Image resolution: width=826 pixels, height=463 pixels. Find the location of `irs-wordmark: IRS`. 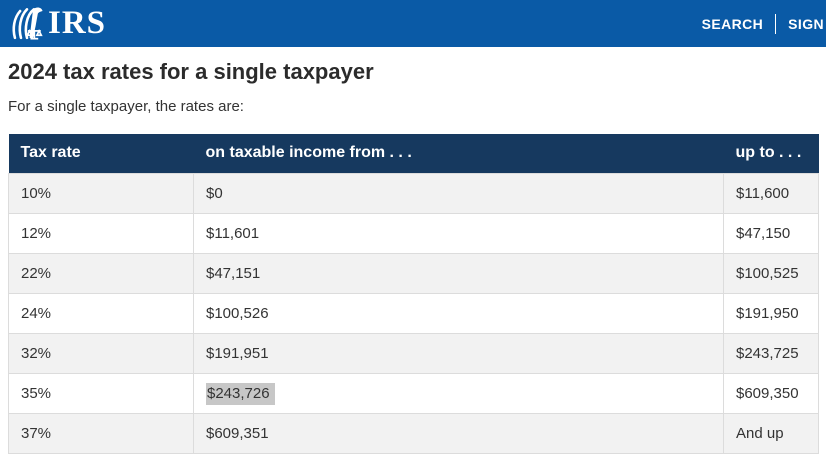

irs-wordmark: IRS is located at coordinates (77, 23).